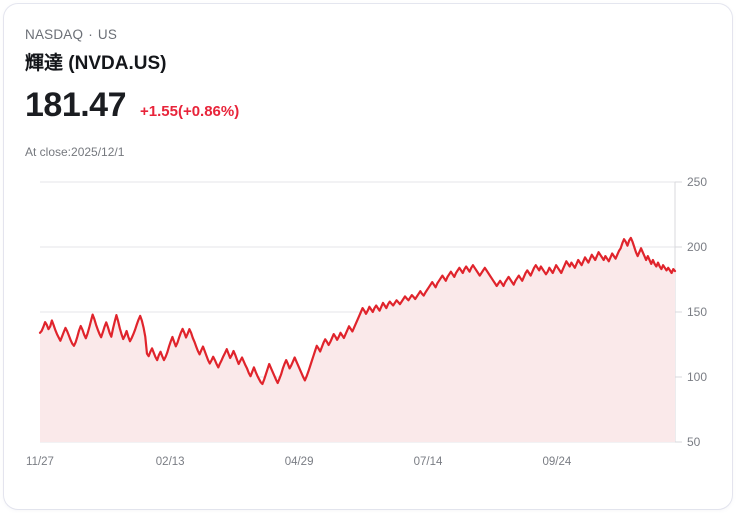 This screenshot has width=736, height=513. What do you see at coordinates (96, 63) in the screenshot?
I see `page-title: 輝達 (NVDA.US)` at bounding box center [96, 63].